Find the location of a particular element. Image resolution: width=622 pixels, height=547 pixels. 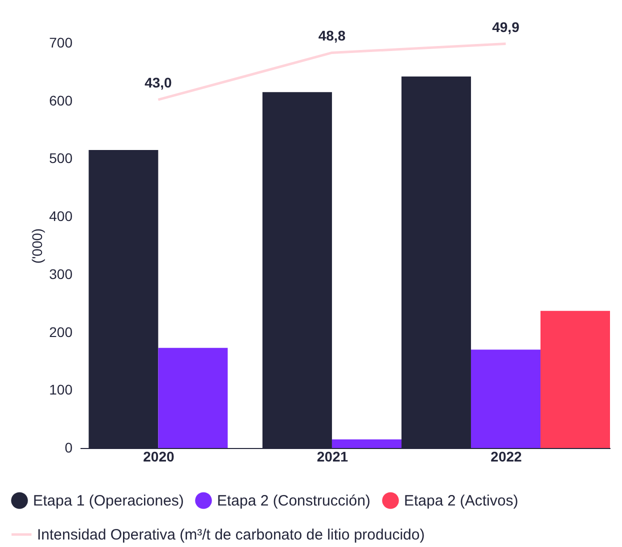

y-tick-label: 100 is located at coordinates (61, 390).